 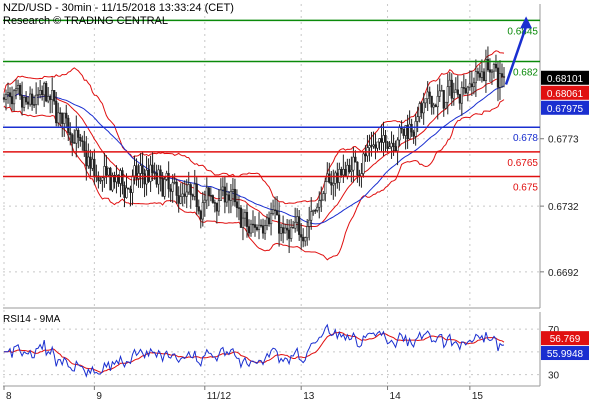 I want to click on x-axis: 8 9 11/12 13 14 15, so click(x=243, y=394).